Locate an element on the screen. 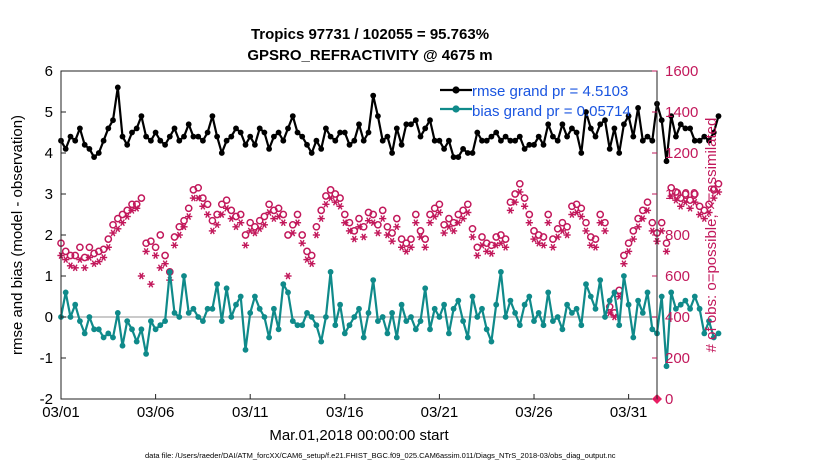 This screenshot has width=830, height=470. y-right-tick-label: 400 is located at coordinates (677, 317).